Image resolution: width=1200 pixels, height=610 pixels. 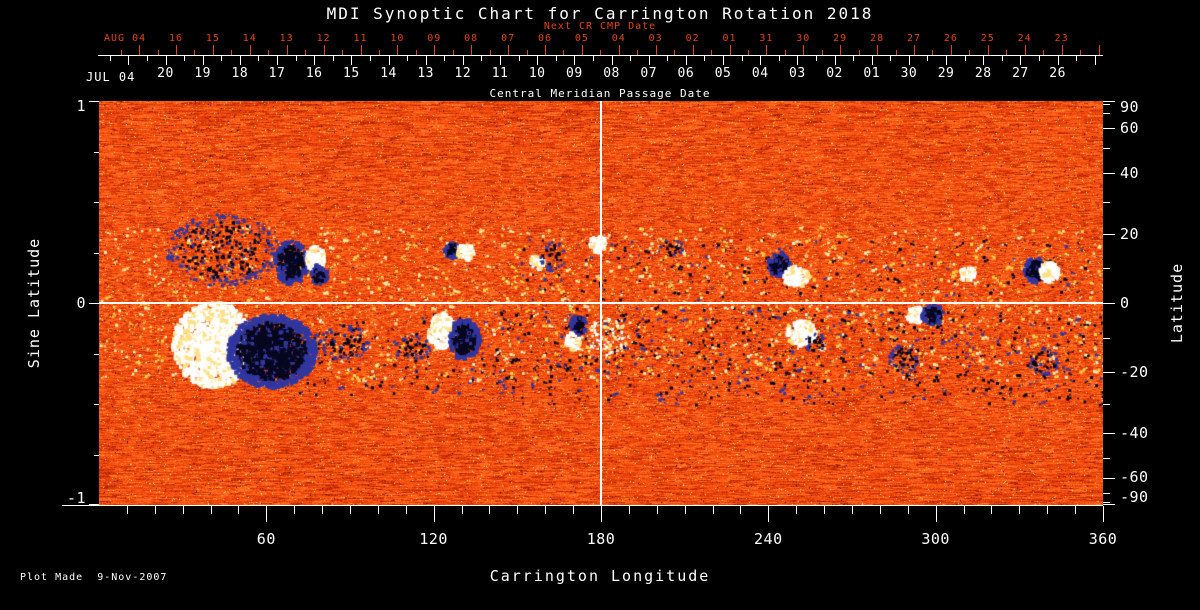 I want to click on cmp-day-label: 29, so click(x=946, y=73).